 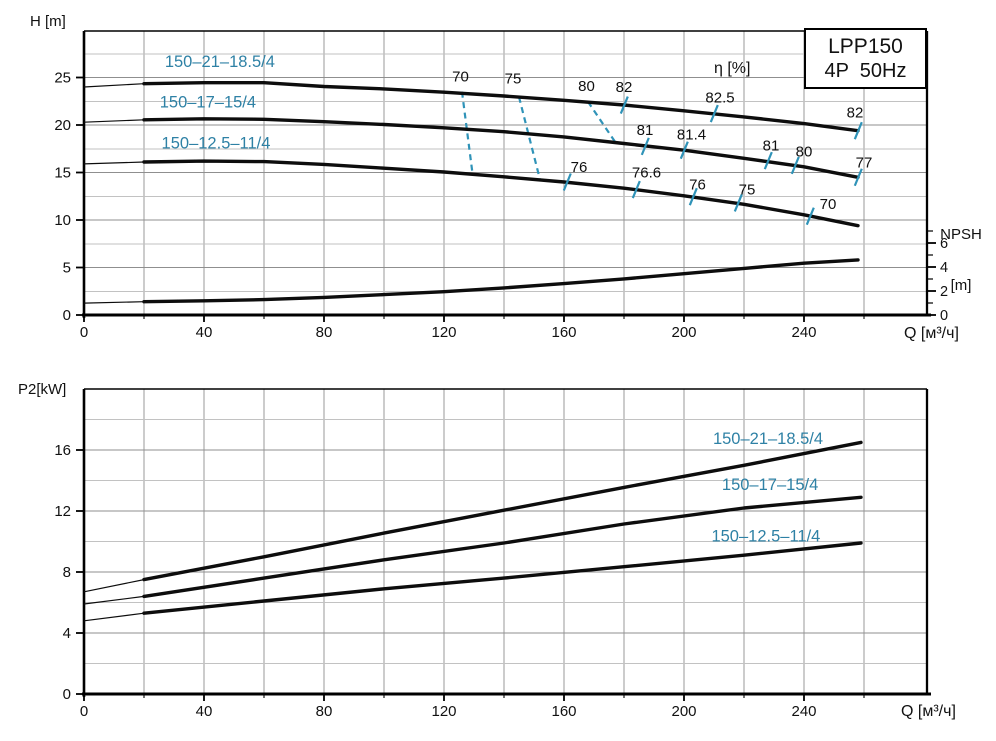 I want to click on y-tick-label: 4, so click(x=67, y=633).